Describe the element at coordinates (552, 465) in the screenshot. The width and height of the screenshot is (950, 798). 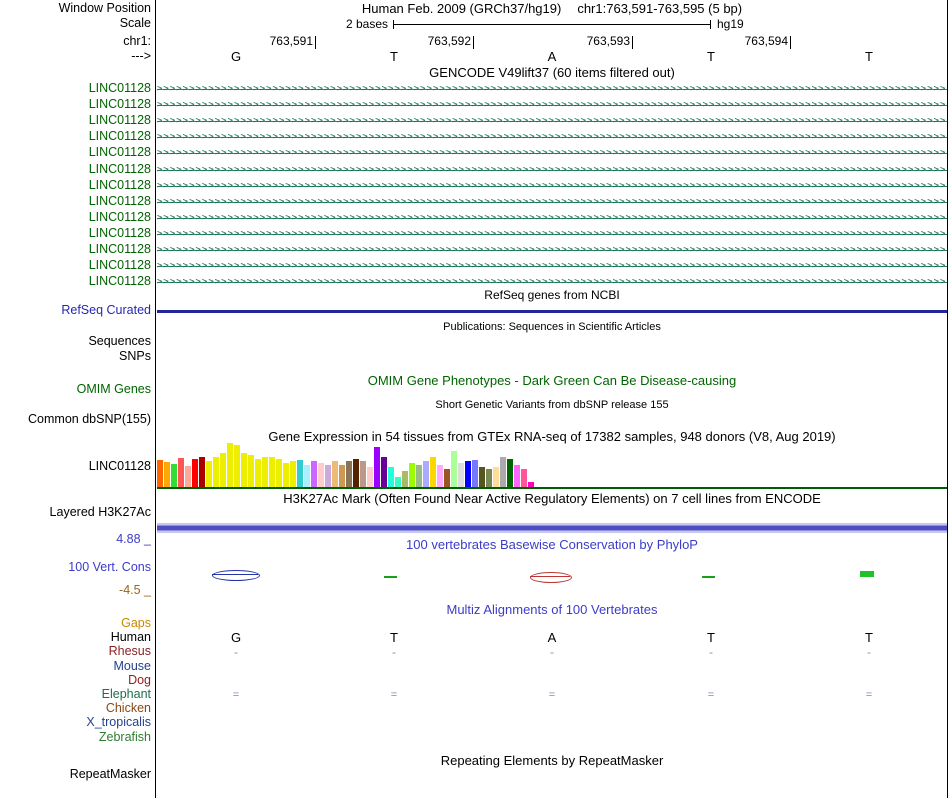
I see `gtex-bar-chart` at that location.